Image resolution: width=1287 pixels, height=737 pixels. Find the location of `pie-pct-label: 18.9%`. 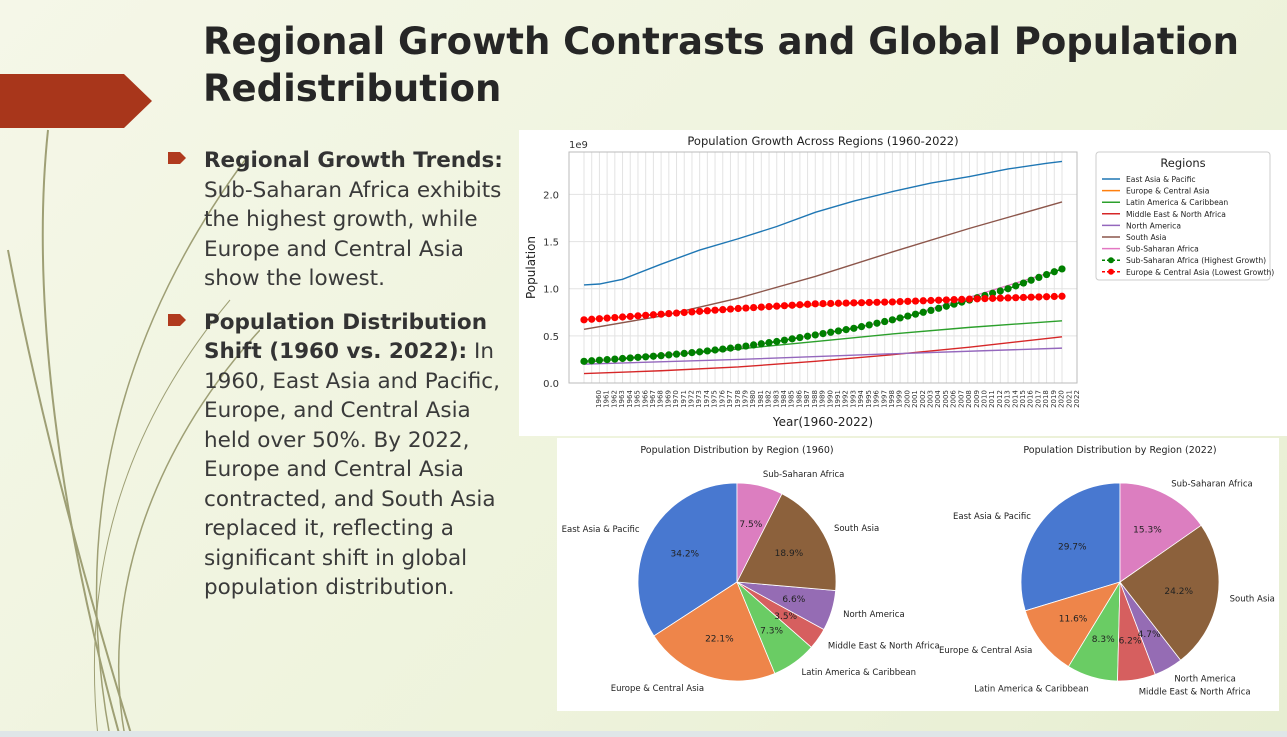

pie-pct-label: 18.9% is located at coordinates (789, 554).